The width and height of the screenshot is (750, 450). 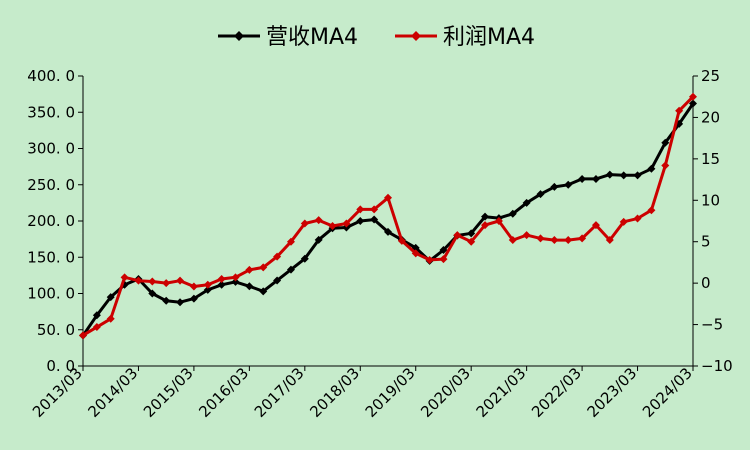 I want to click on x-tick-label: 2014/03, so click(x=112, y=392).